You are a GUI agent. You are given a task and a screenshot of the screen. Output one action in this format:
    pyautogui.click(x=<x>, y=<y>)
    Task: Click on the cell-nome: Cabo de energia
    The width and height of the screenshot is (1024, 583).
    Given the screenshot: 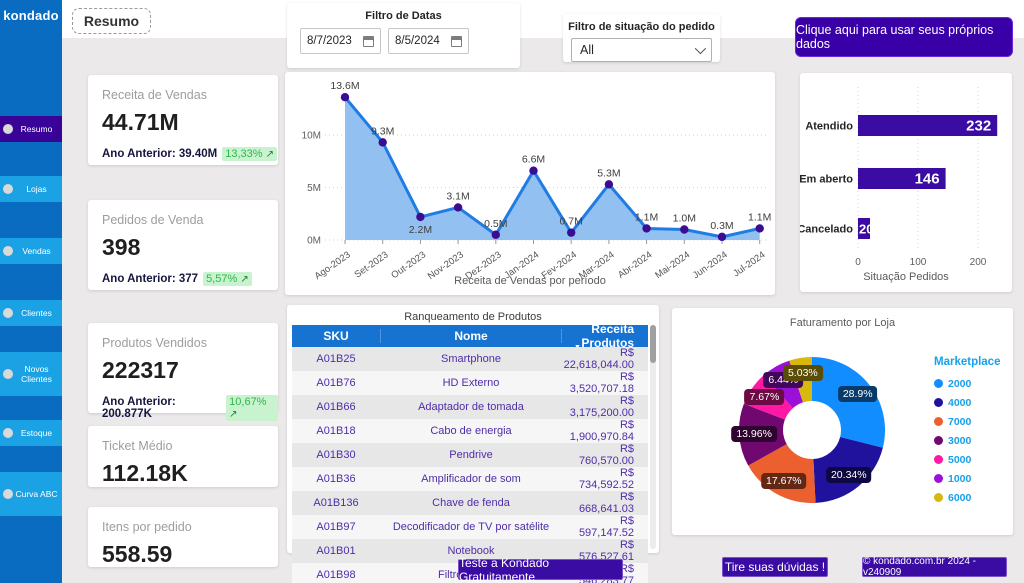 What is the action you would take?
    pyautogui.click(x=471, y=431)
    